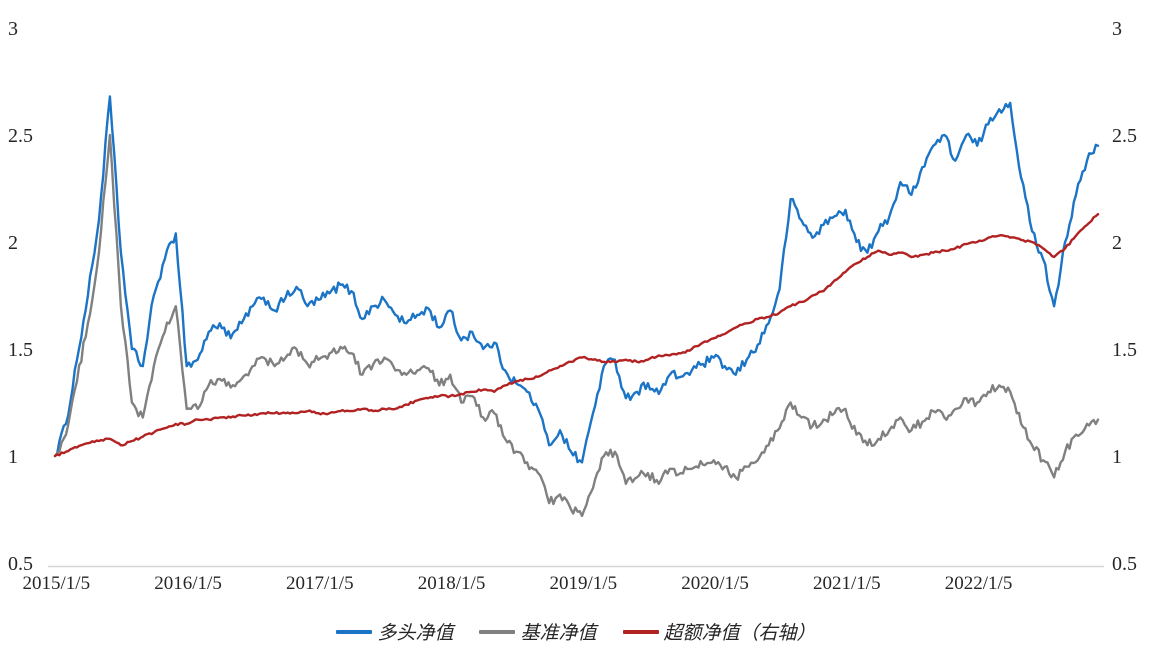 The image size is (1152, 651). What do you see at coordinates (320, 583) in the screenshot?
I see `x-axis-tick-label: 2017/1/5` at bounding box center [320, 583].